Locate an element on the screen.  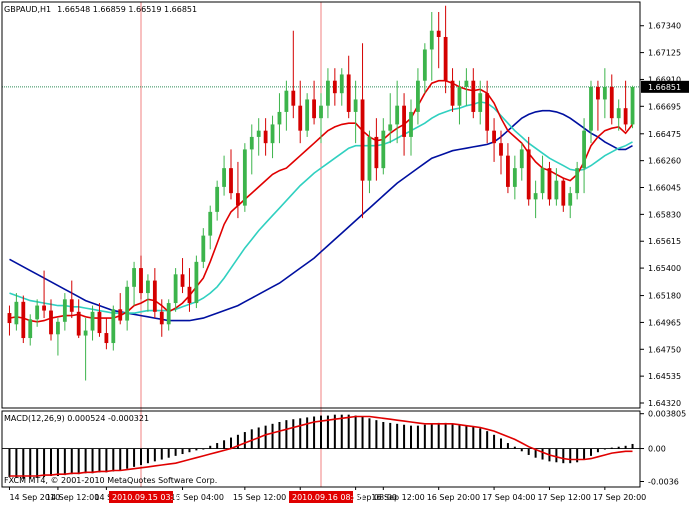
macd-tick-label: 0.003805 is located at coordinates (667, 414).